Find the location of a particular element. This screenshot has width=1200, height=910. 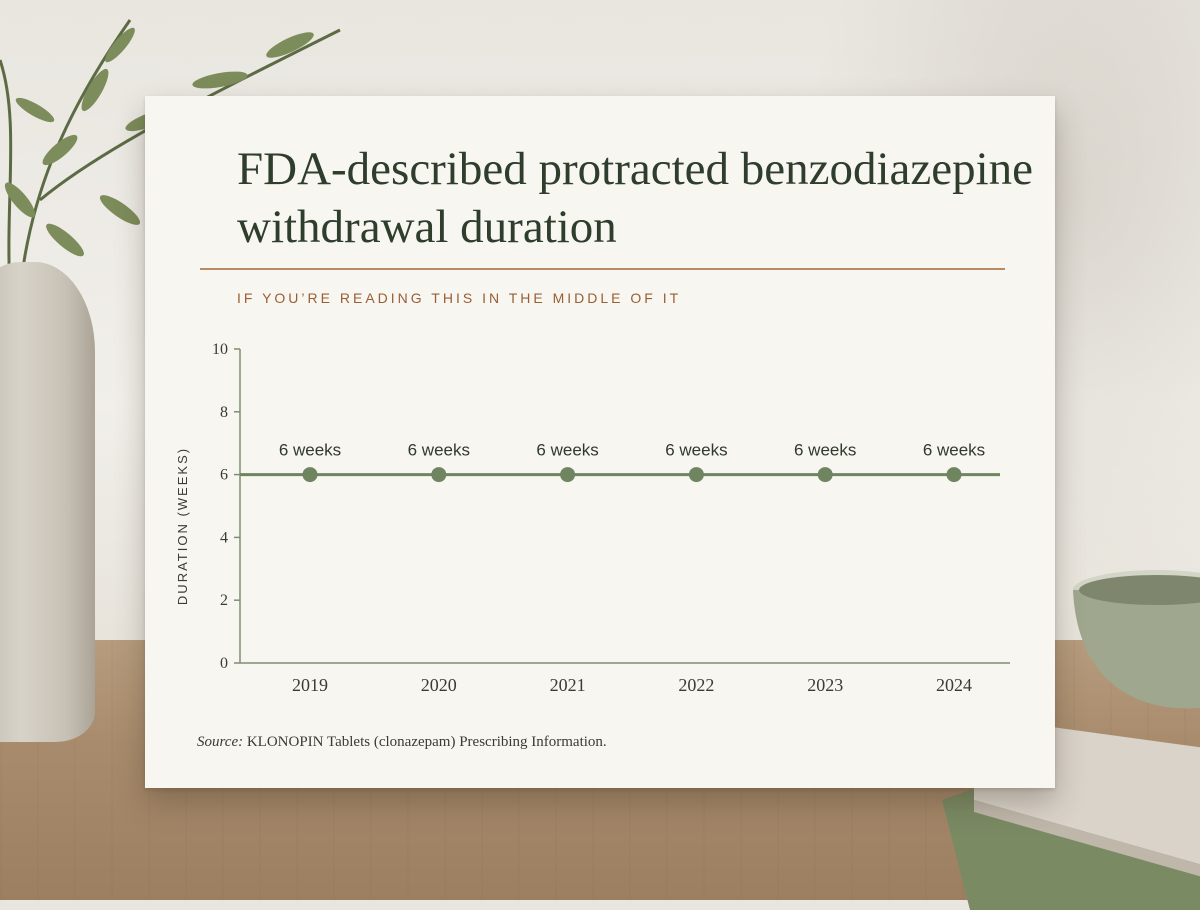

title-divider is located at coordinates (602, 269).